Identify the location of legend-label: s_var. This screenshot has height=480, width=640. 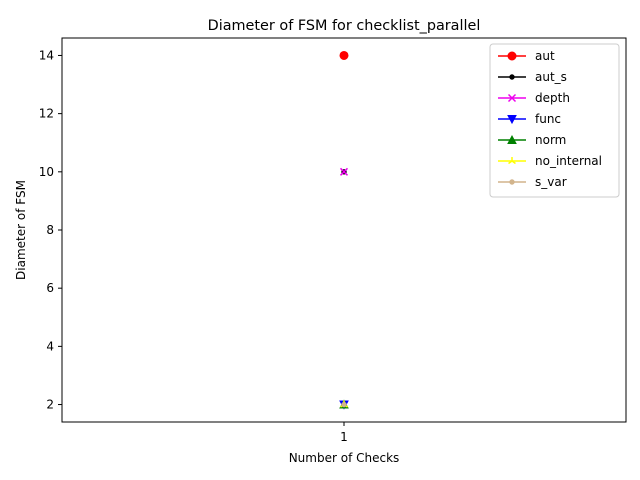
(551, 182).